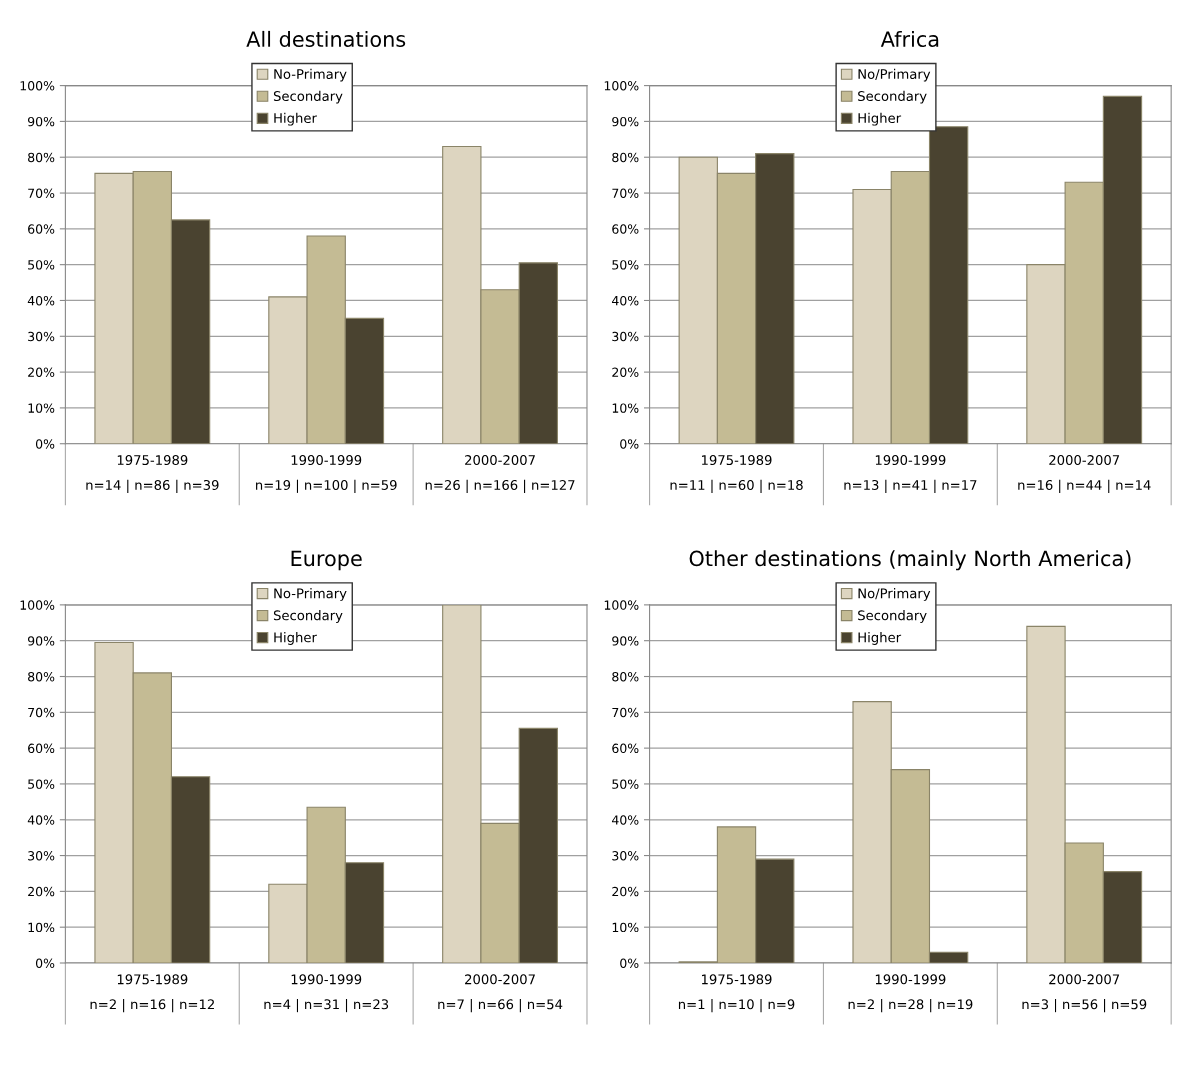 Image resolution: width=1189 pixels, height=1070 pixels. What do you see at coordinates (326, 560) in the screenshot?
I see `chart-title: Europe` at bounding box center [326, 560].